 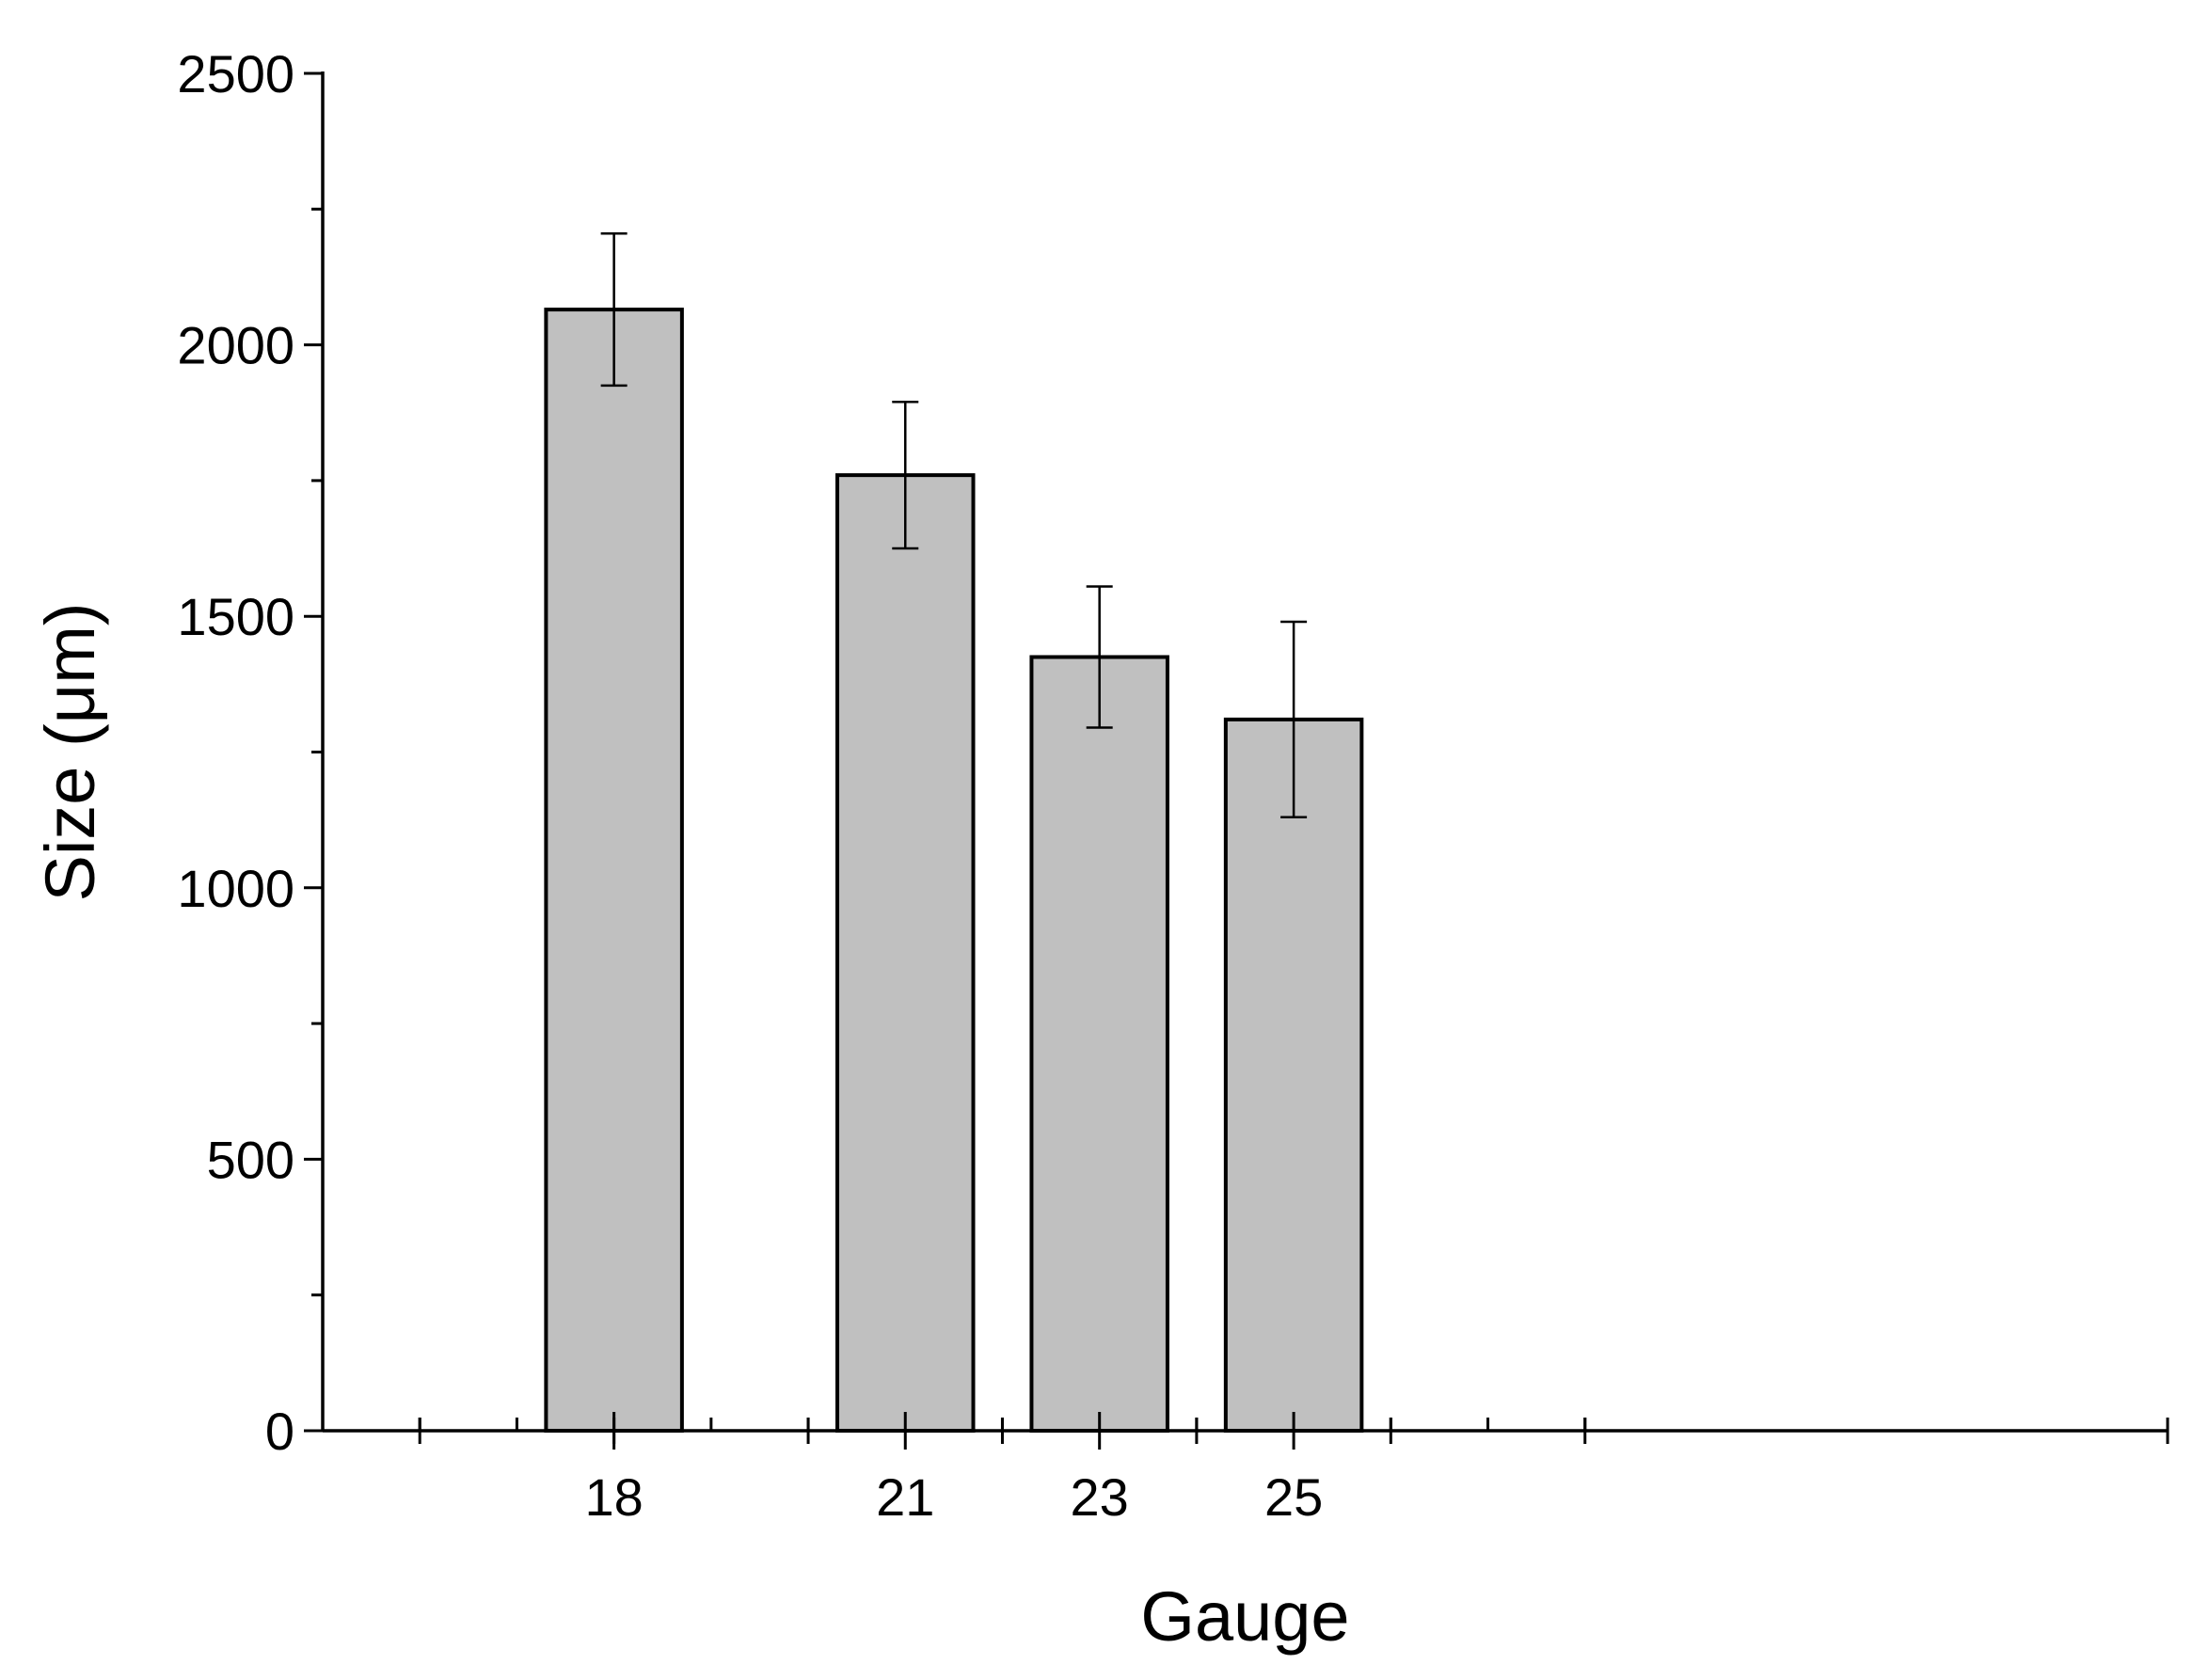 What do you see at coordinates (279, 1431) in the screenshot?
I see `y-tick-label: 0` at bounding box center [279, 1431].